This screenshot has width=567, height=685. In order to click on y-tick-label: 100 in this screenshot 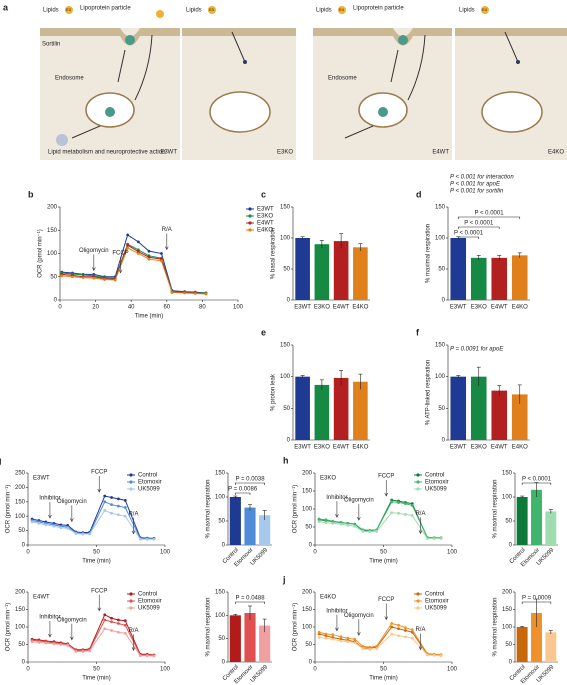, I will do `click(220, 498)`.